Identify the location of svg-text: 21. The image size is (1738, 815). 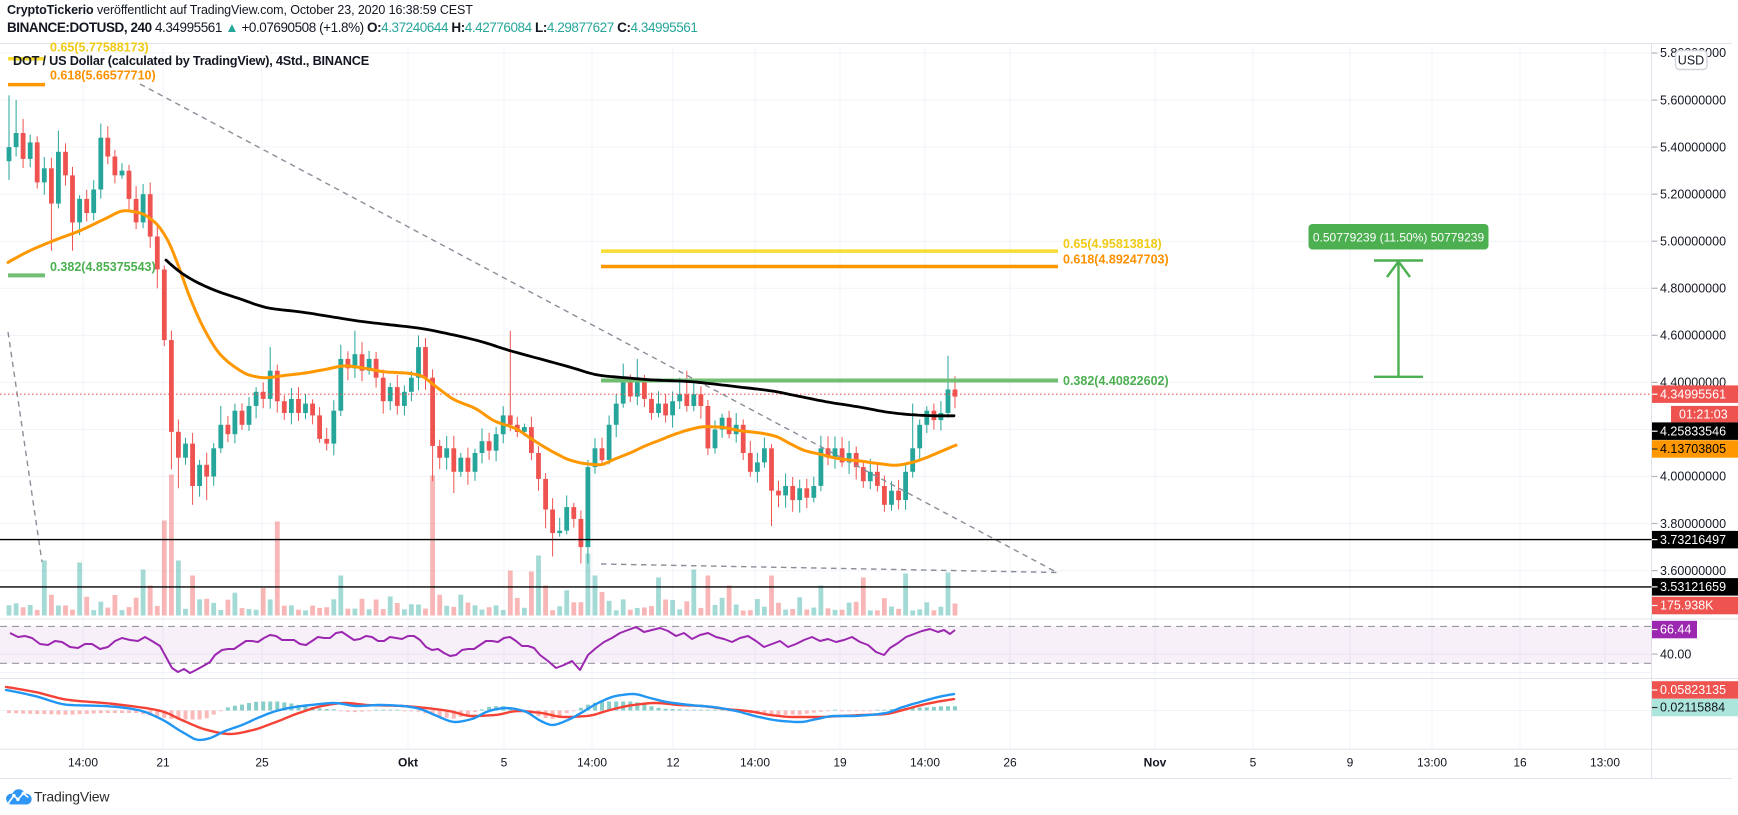
(163, 763).